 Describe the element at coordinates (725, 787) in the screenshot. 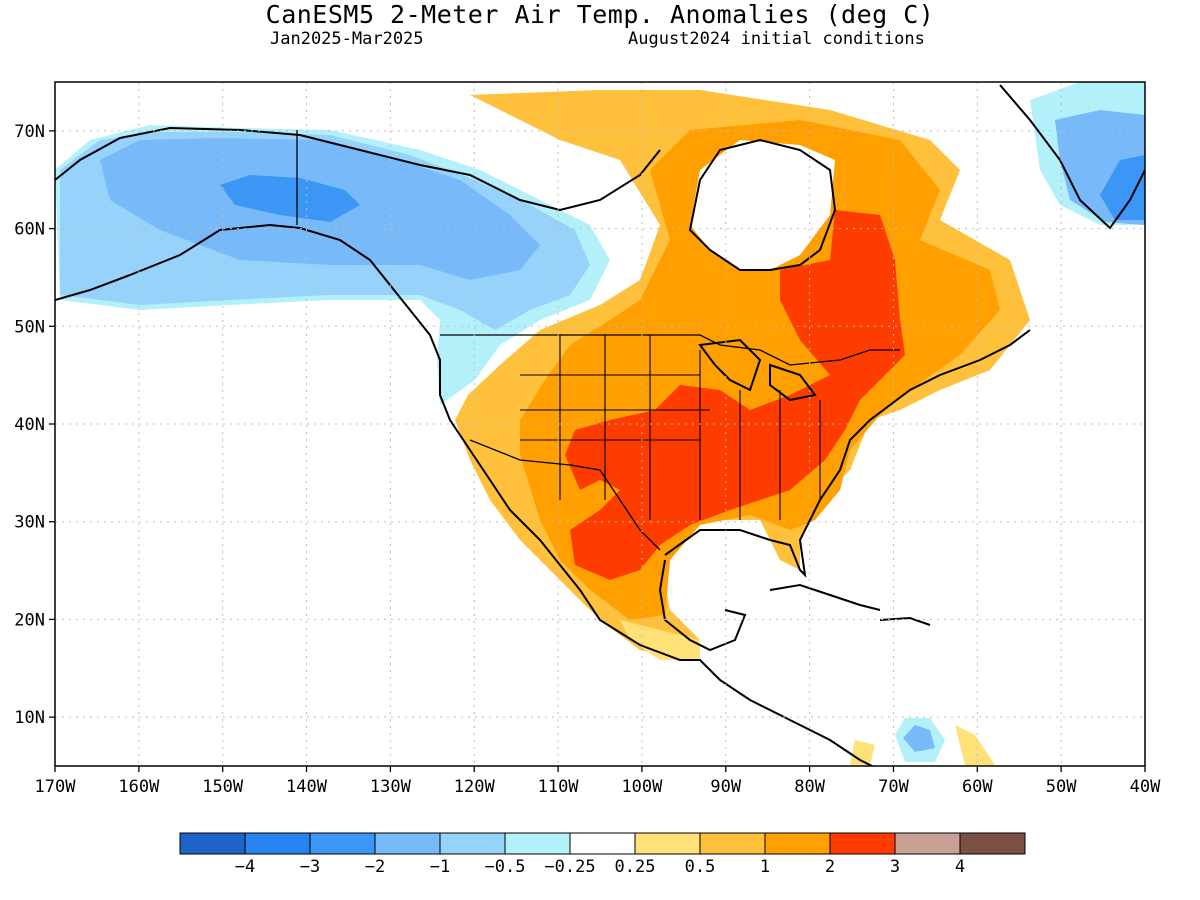

I see `lon-tick-label: 90W` at that location.